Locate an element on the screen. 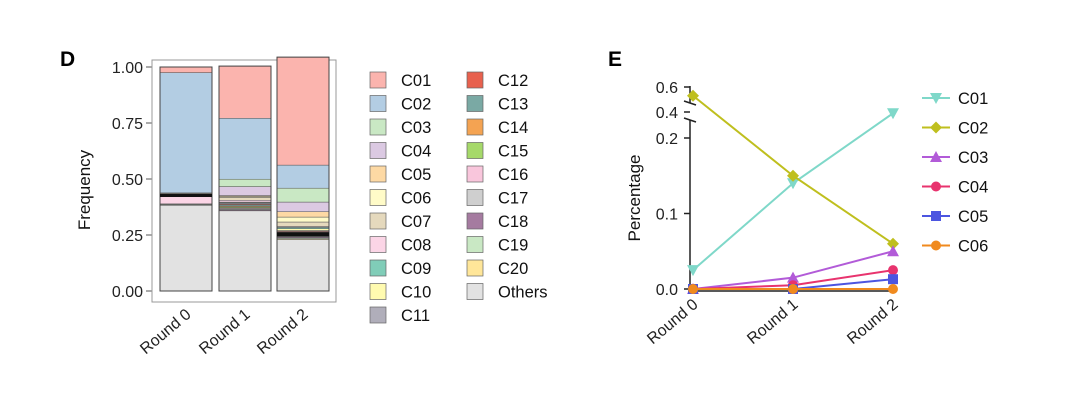  panel-d-ytick-label: 0.75 is located at coordinates (127, 124).